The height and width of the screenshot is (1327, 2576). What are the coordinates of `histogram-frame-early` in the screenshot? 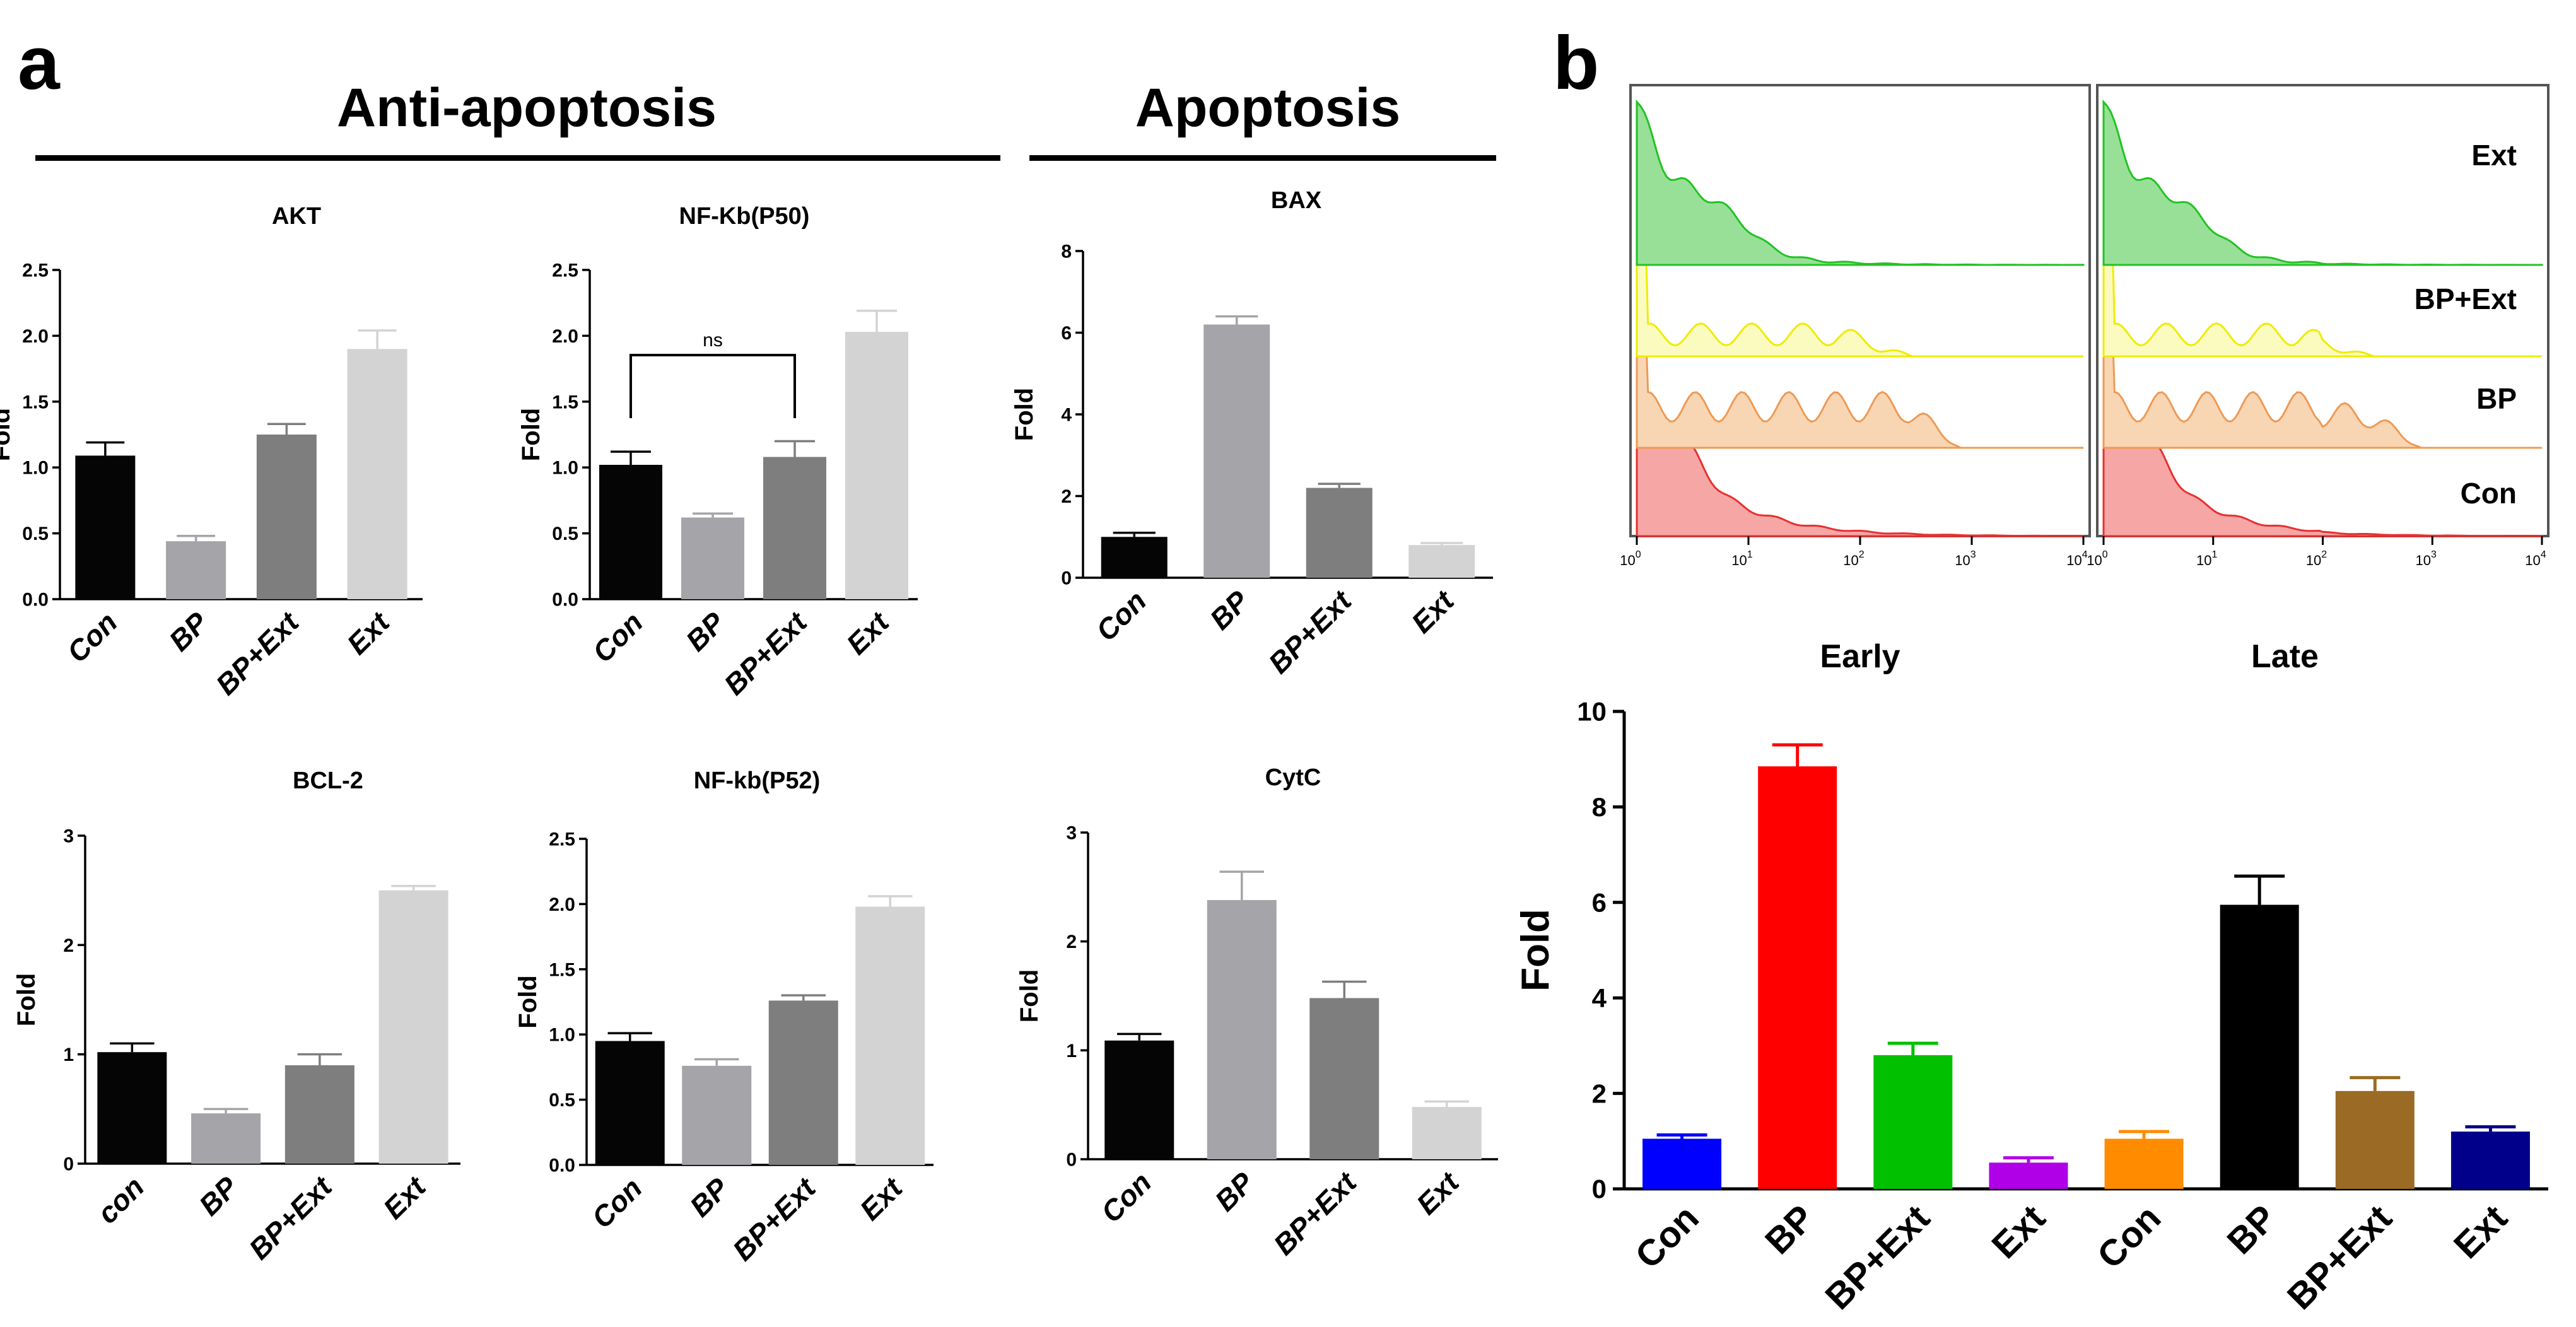 It's located at (1860, 310).